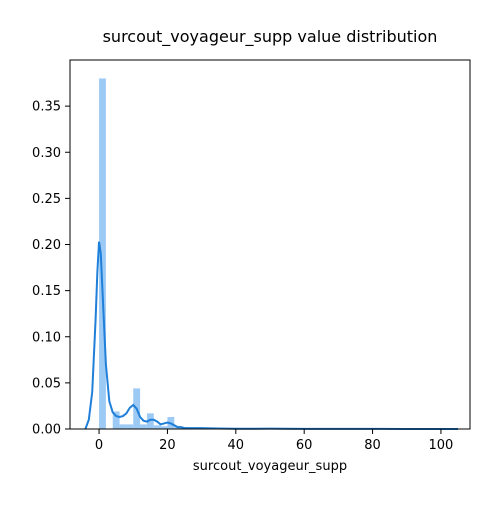  Describe the element at coordinates (46, 291) in the screenshot. I see `y-tick-label: 0.15` at that location.